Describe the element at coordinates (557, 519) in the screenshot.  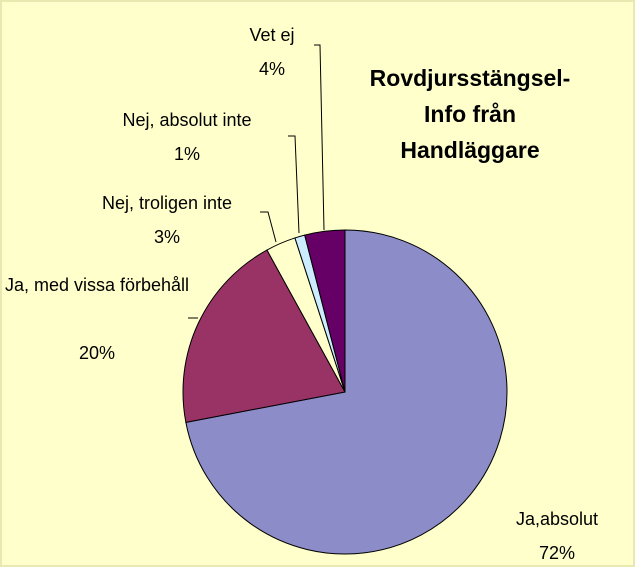
I see `slice-label: Ja,absolut` at that location.